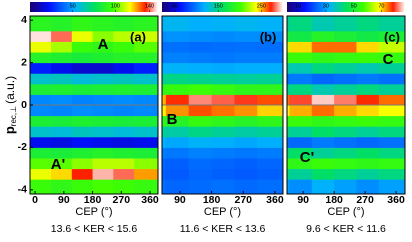 This screenshot has width=412, height=242. I want to click on colorbar-tick-label: 50, so click(73, 6).